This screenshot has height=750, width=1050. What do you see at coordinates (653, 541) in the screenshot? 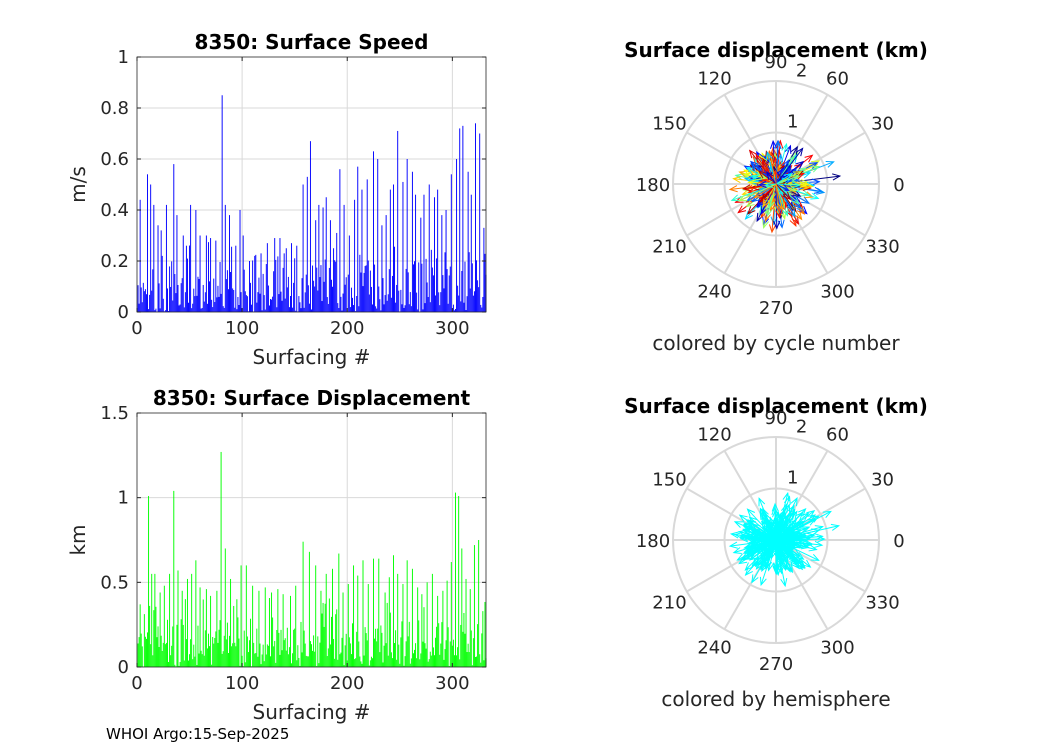
I see `angle-label: 180` at bounding box center [653, 541].